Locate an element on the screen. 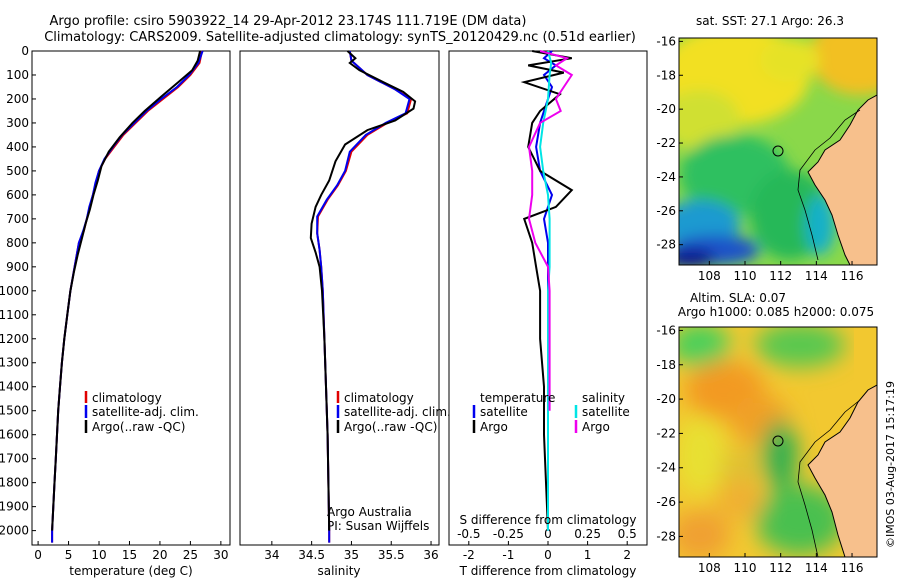 The height and width of the screenshot is (580, 900). salinity-tick-label: 36 is located at coordinates (430, 555).